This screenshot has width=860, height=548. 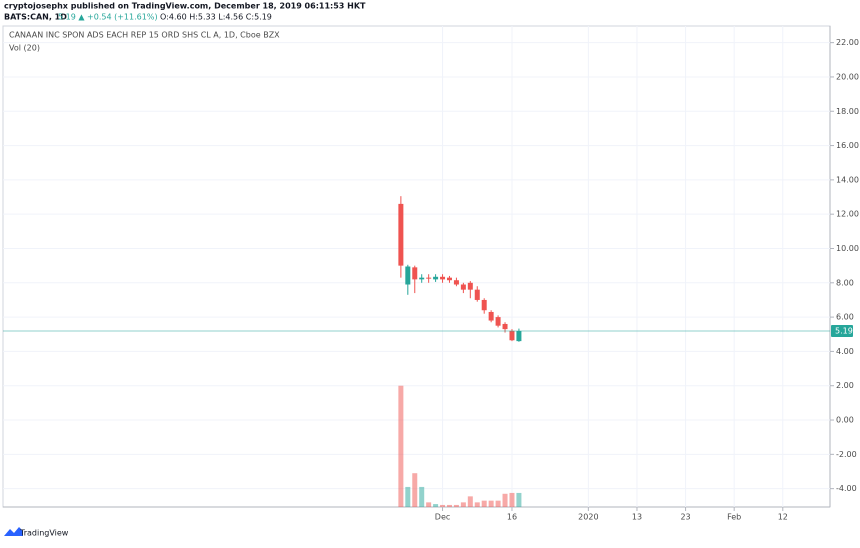 I want to click on y-tick-label: 18.00, so click(x=847, y=111).